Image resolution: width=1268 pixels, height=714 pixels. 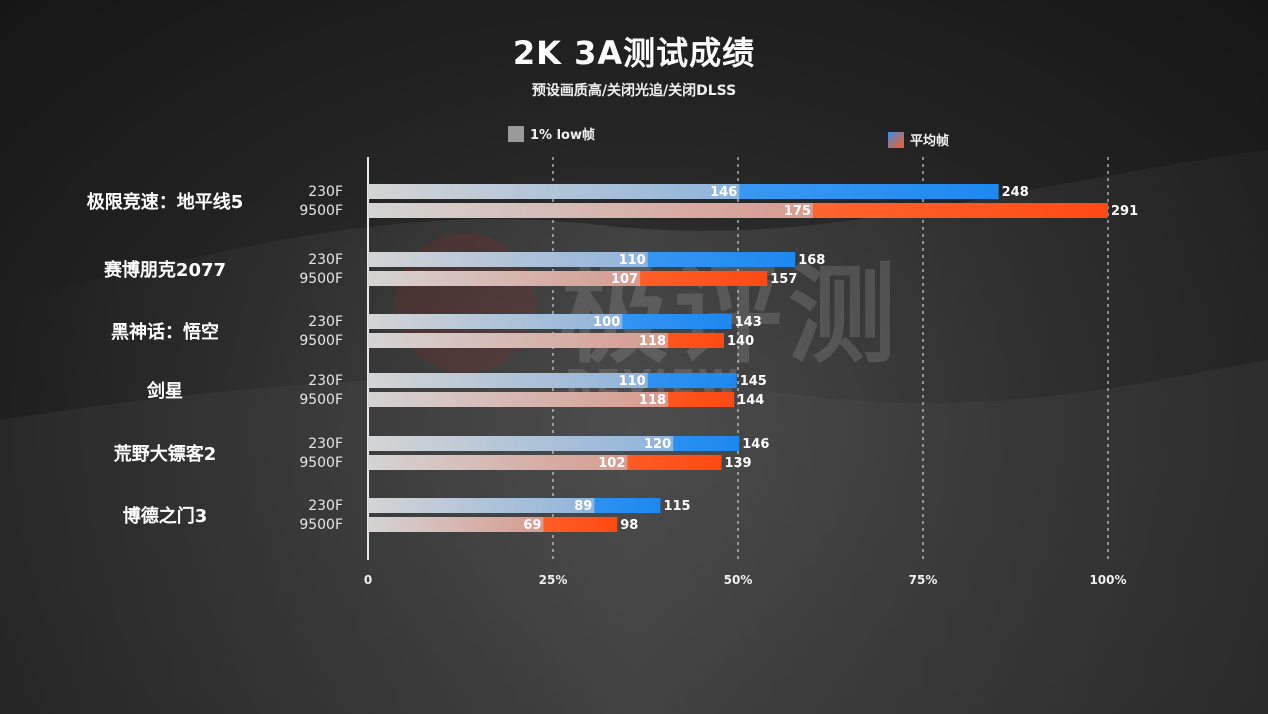 I want to click on legend-avg-swatch, so click(x=896, y=139).